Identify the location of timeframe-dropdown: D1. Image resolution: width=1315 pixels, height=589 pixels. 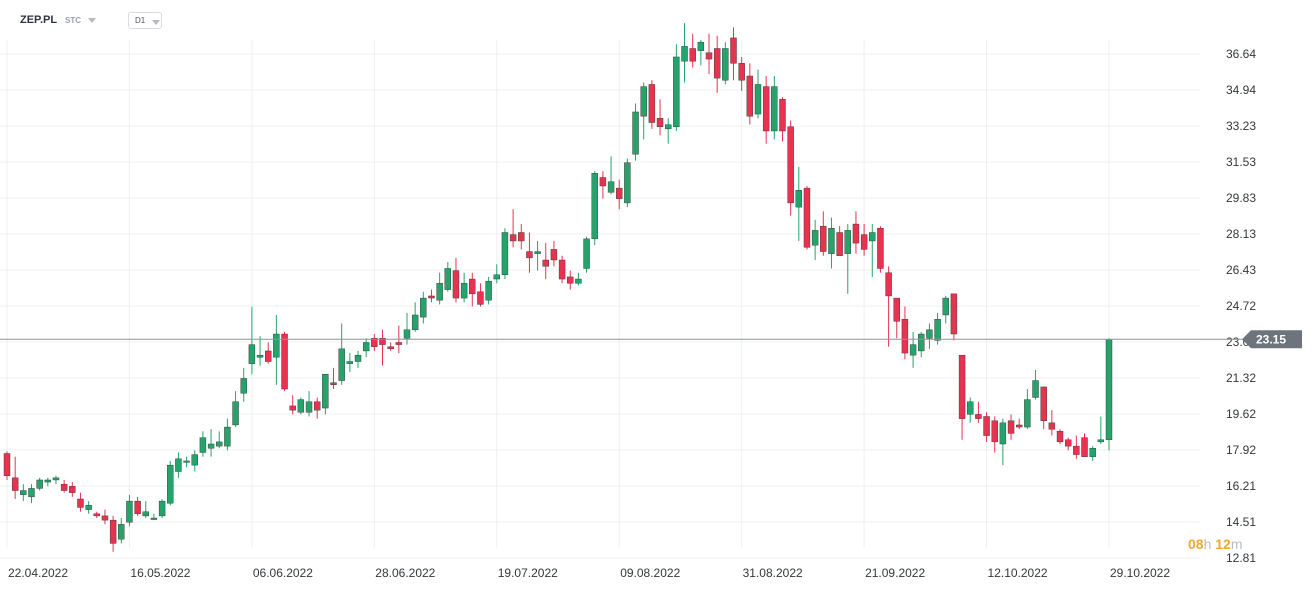
(145, 20).